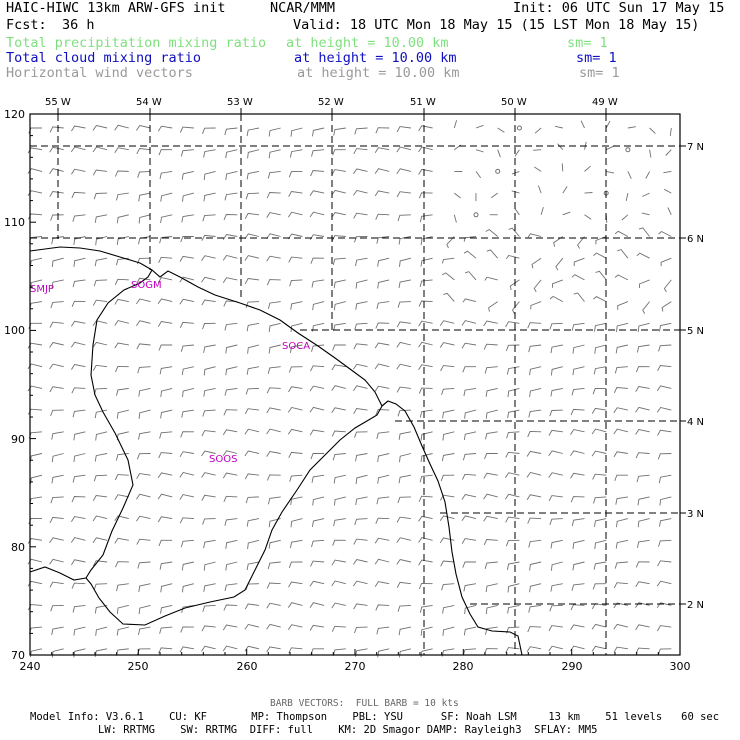 Image resolution: width=740 pixels, height=740 pixels. Describe the element at coordinates (247, 666) in the screenshot. I see `x-tick-260: 260` at that location.